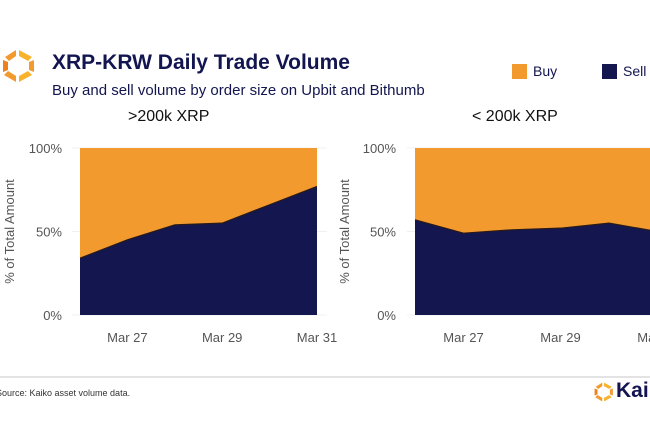 Image resolution: width=650 pixels, height=433 pixels. I want to click on source-note: Source: Kaiko asset volume data., so click(65, 393).